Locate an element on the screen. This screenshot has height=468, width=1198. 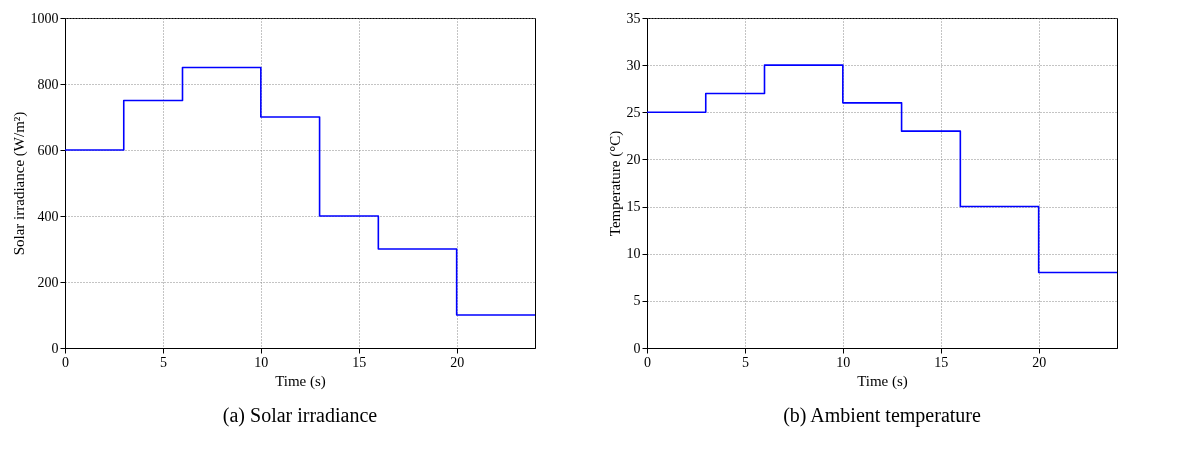
y-tick-label: 800 is located at coordinates (48, 84).